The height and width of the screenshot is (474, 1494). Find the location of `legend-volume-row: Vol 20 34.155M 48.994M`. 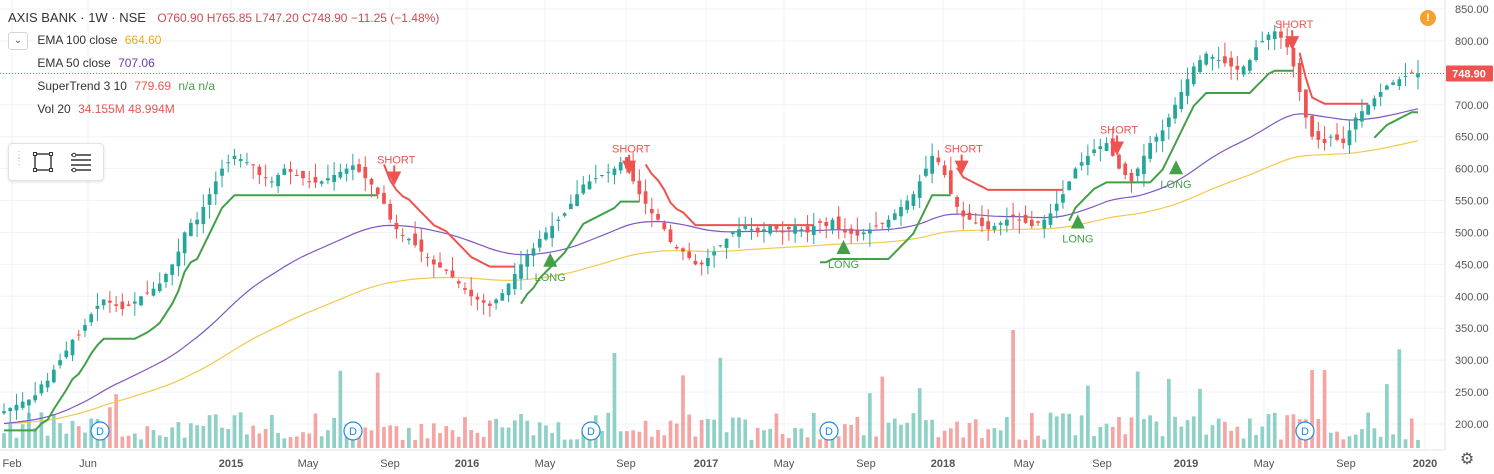

legend-volume-row: Vol 20 34.155M 48.994M is located at coordinates (223, 109).